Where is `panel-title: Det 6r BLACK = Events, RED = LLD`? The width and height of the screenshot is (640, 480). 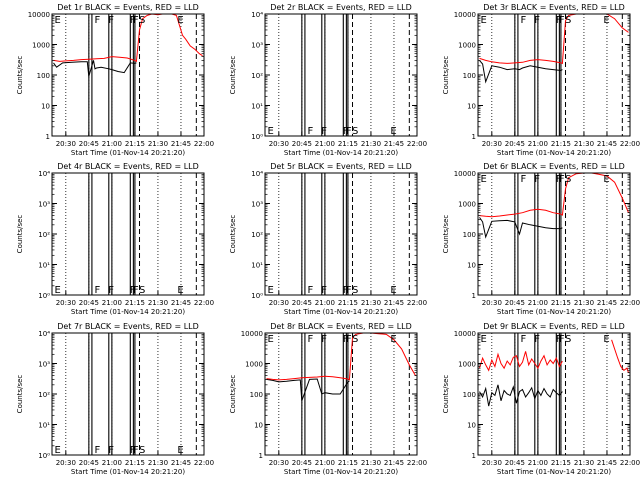 panel-title: Det 6r BLACK = Events, RED = LLD is located at coordinates (554, 166).